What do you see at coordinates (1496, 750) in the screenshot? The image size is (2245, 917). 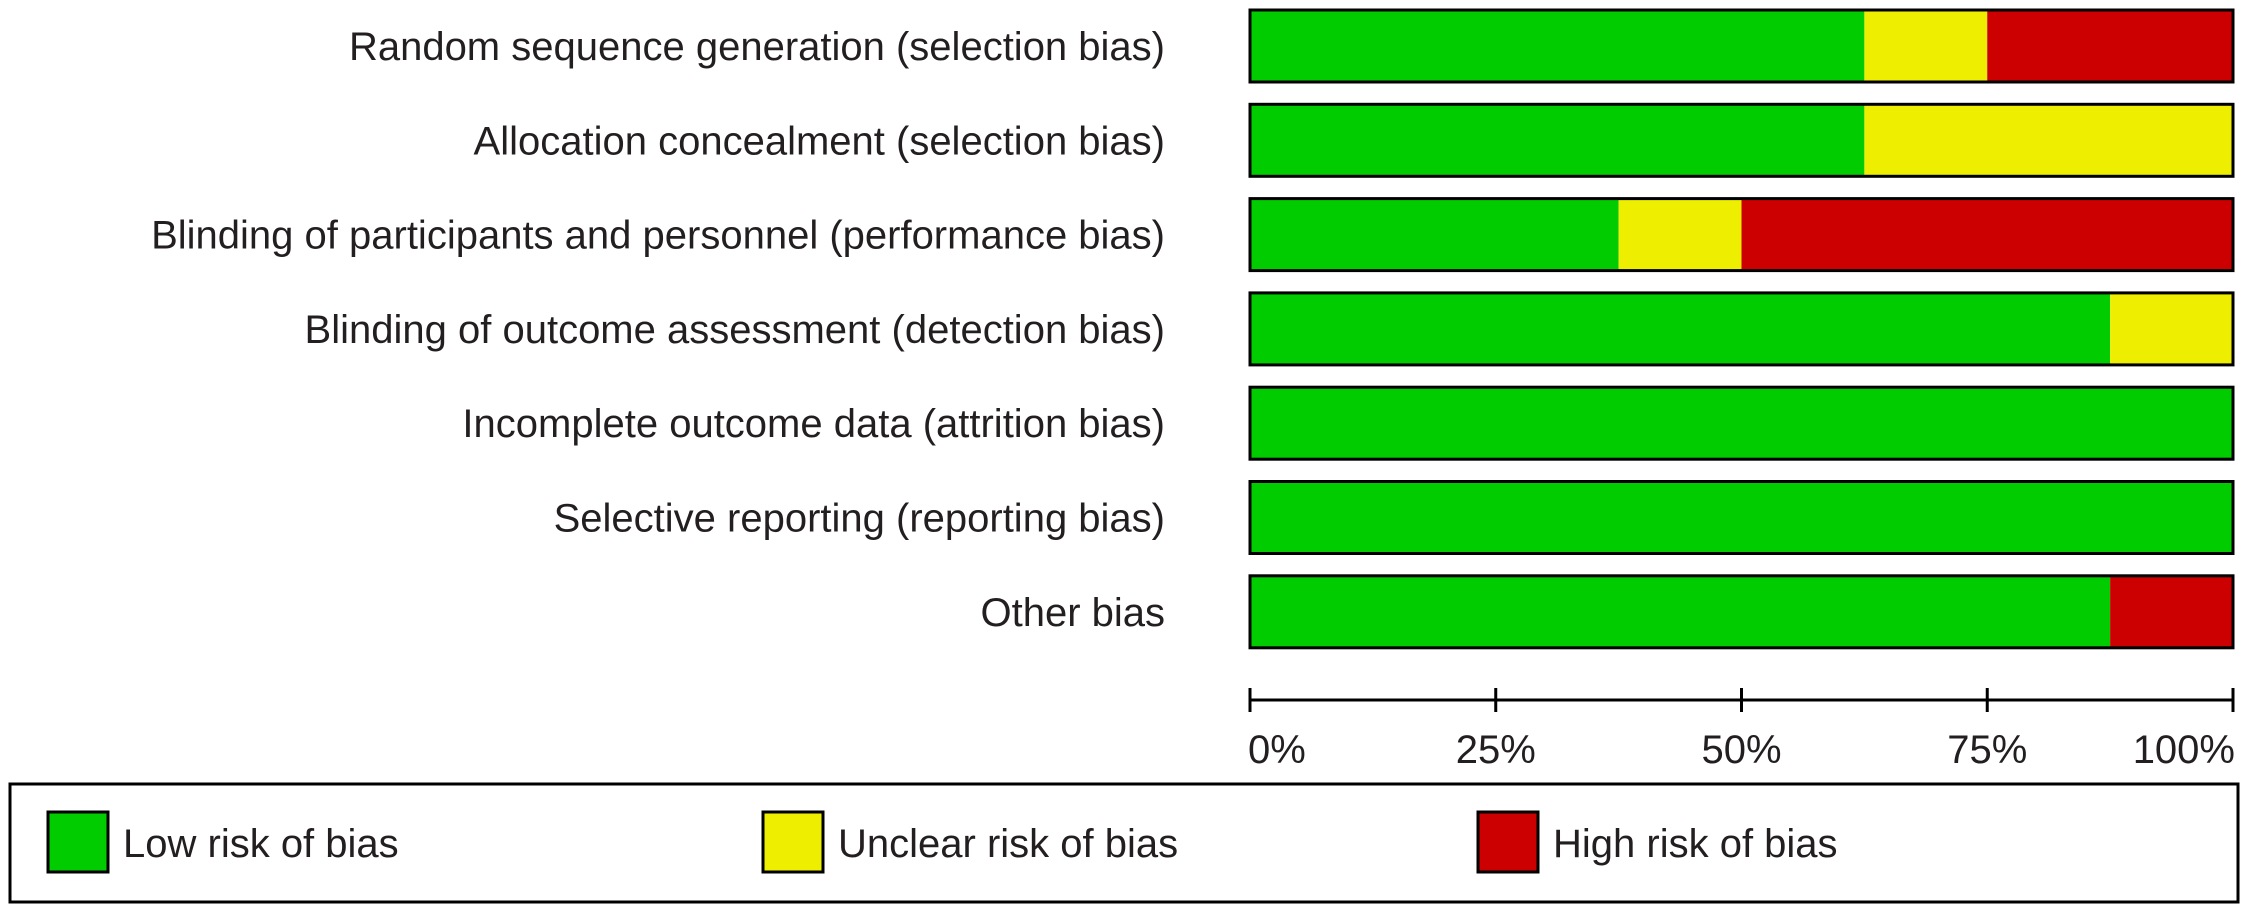 I see `x-tick-label-2: 25%` at bounding box center [1496, 750].